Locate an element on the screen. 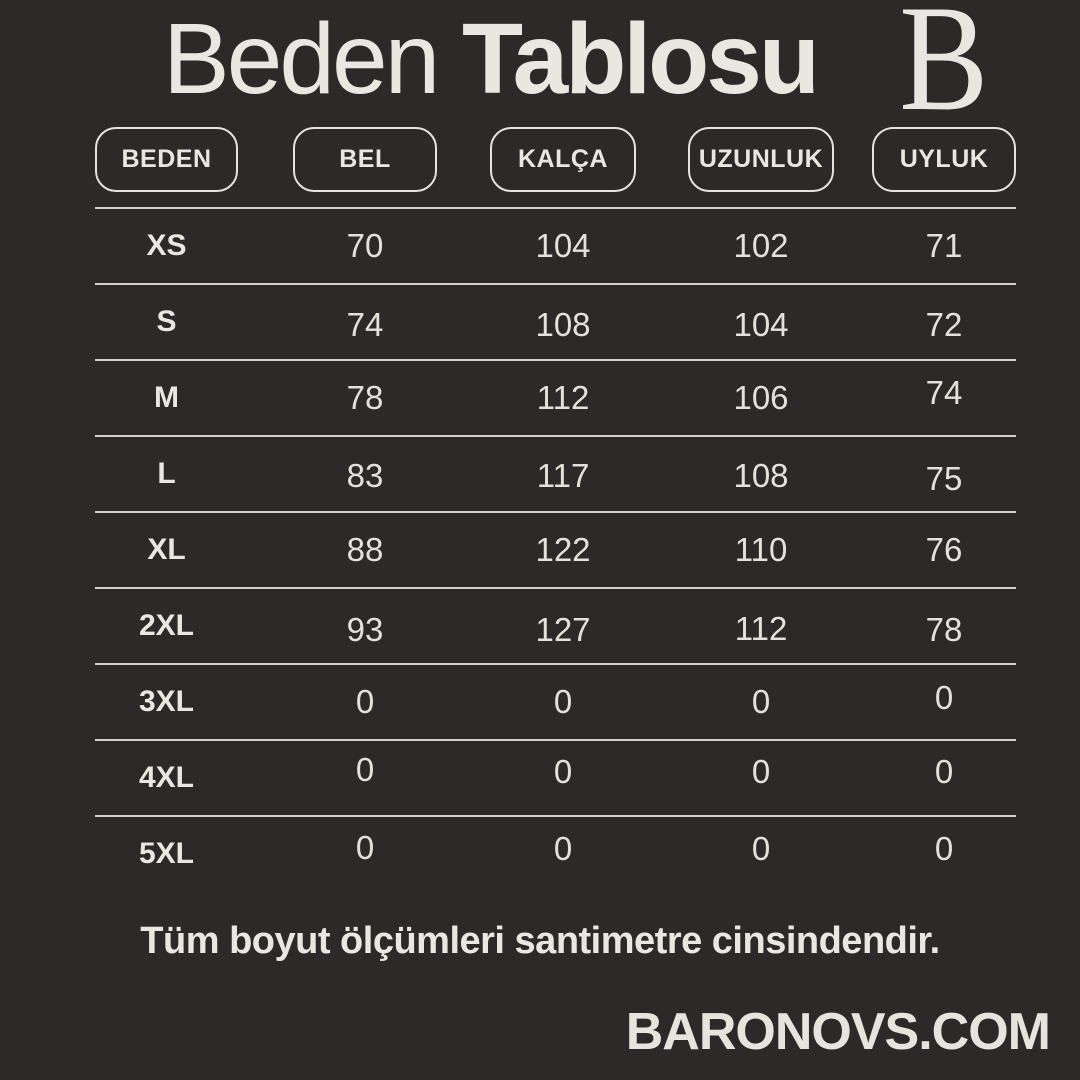  size-label-cell: 4XL is located at coordinates (166, 777).